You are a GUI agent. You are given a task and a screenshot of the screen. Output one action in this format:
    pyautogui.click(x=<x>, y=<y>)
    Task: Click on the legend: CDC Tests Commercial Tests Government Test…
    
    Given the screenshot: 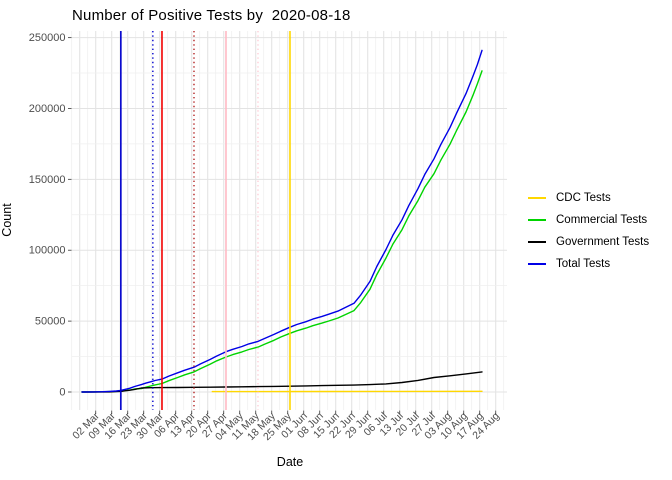 What is the action you would take?
    pyautogui.click(x=588, y=231)
    